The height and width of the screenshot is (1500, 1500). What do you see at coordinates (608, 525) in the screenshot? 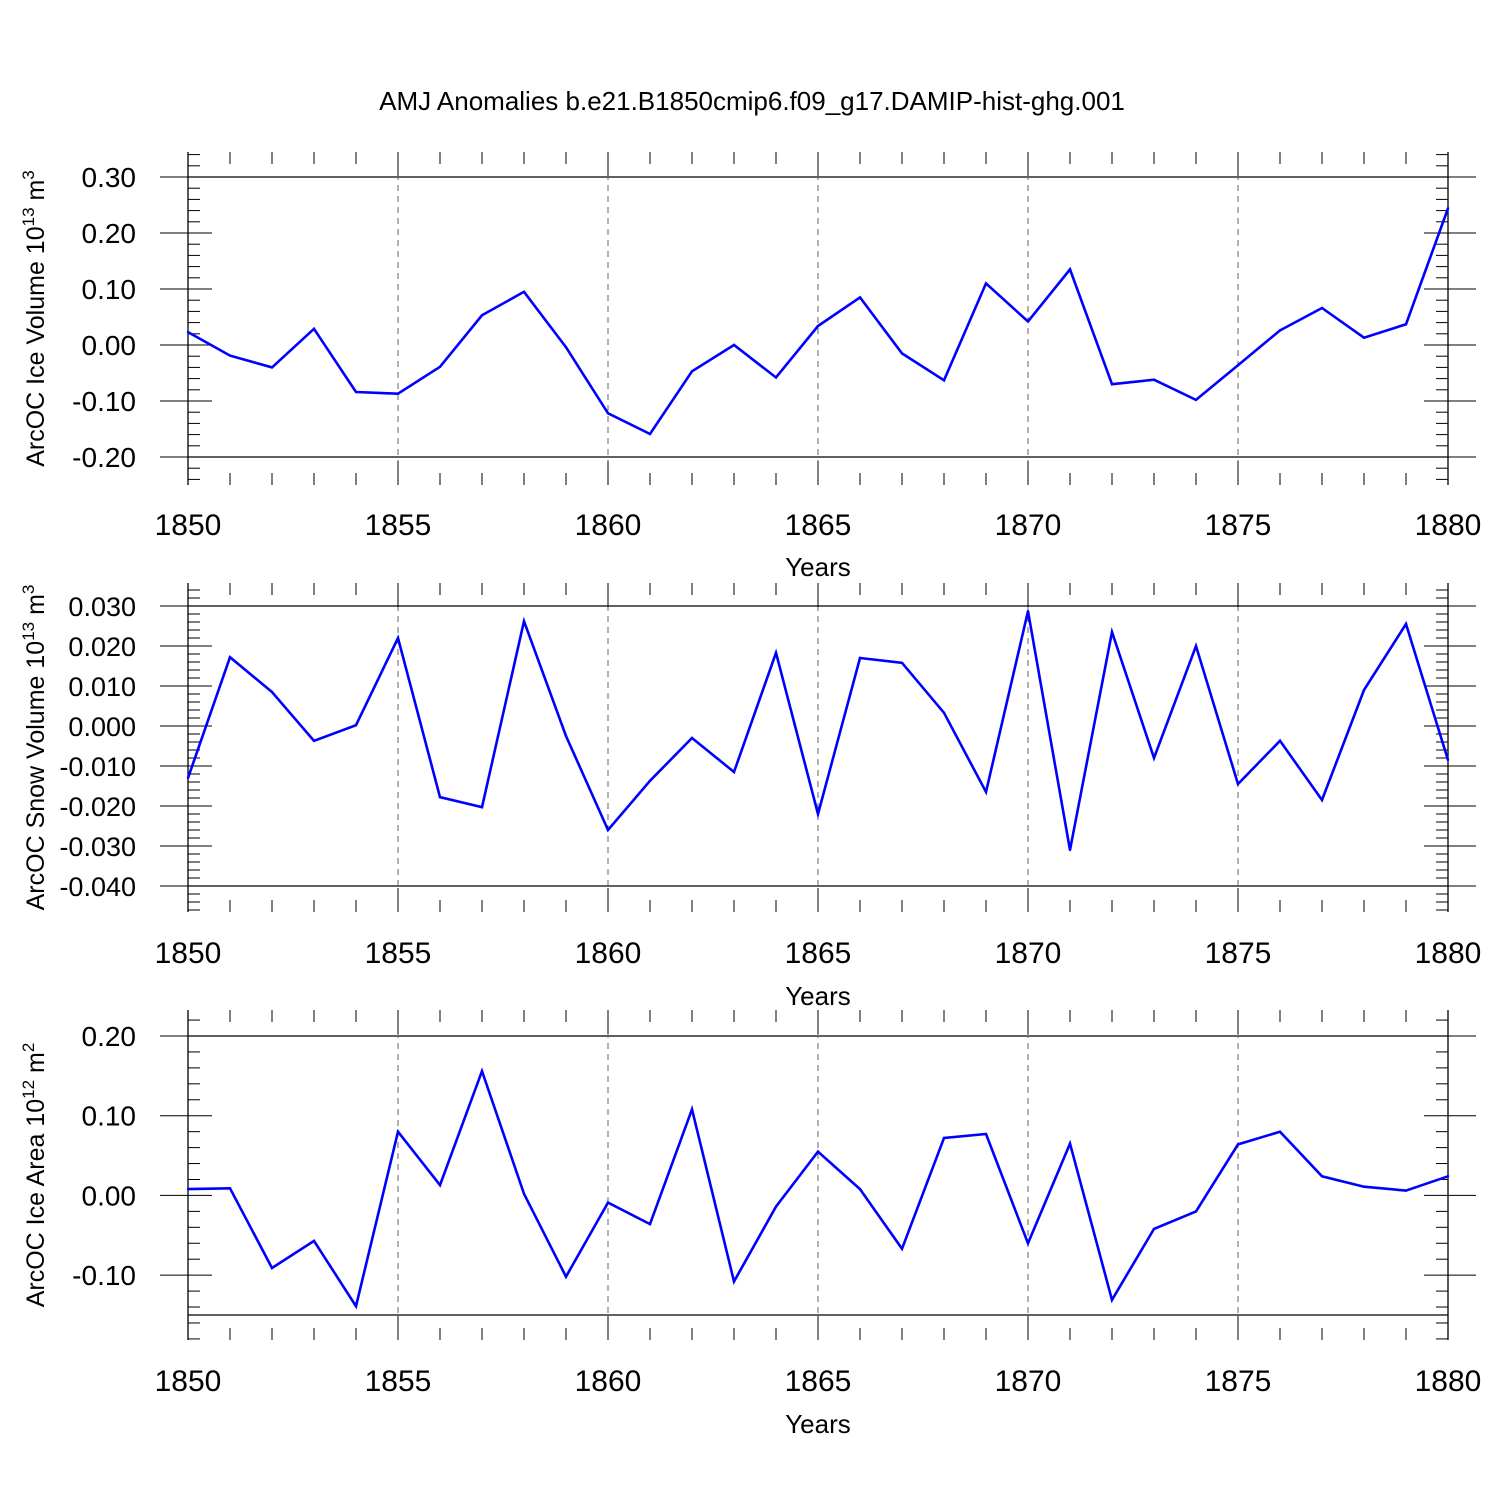
I see `x-tick-label: 1860` at bounding box center [608, 525].